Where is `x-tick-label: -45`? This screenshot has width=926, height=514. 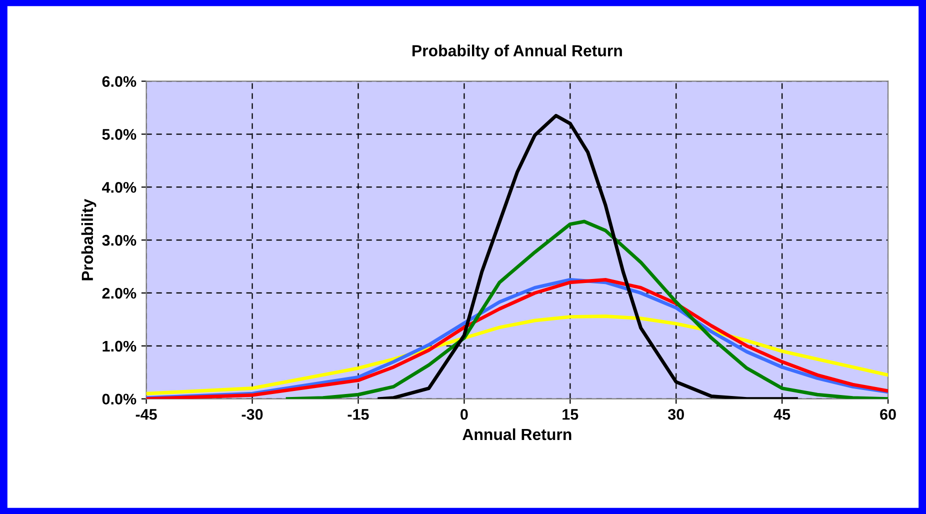 x-tick-label: -45 is located at coordinates (146, 414).